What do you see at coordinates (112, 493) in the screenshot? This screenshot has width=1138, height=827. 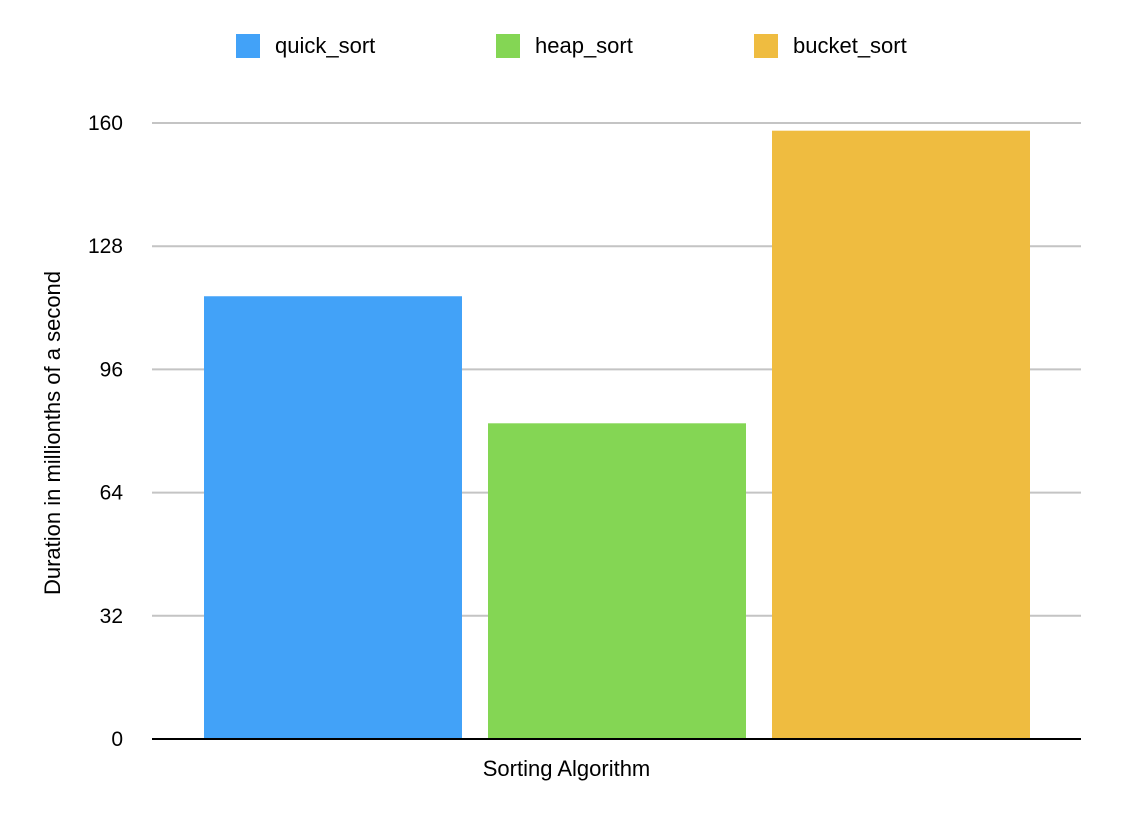 I see `y-tick-label: 64` at bounding box center [112, 493].